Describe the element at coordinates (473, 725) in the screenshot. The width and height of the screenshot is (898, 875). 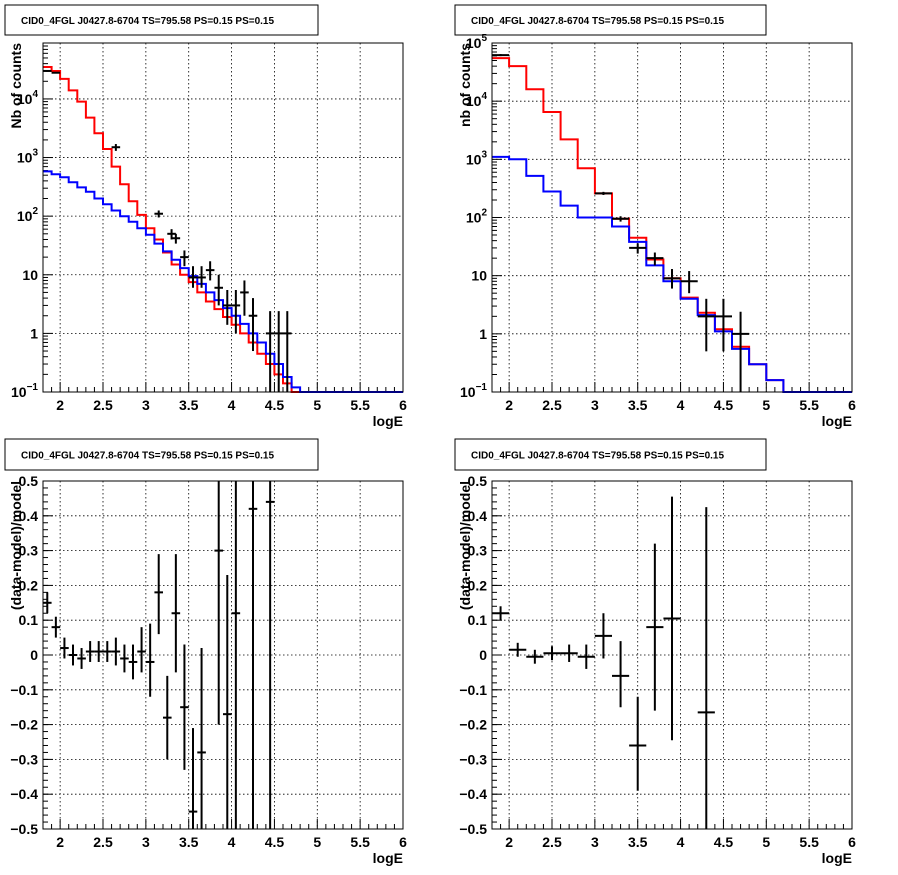
I see `y-tick-label: −0.2` at that location.